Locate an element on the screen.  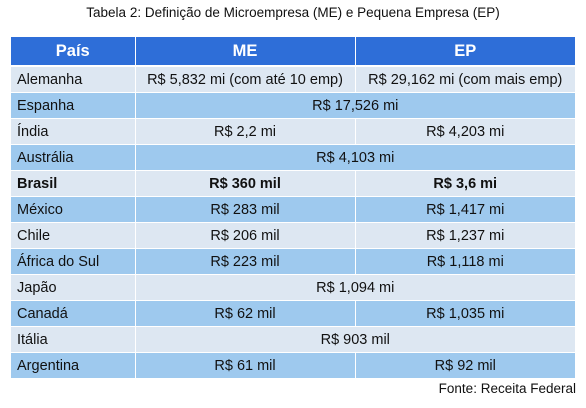
table-row: Argentina R$ 61 mil R$ 92 mil is located at coordinates (293, 365).